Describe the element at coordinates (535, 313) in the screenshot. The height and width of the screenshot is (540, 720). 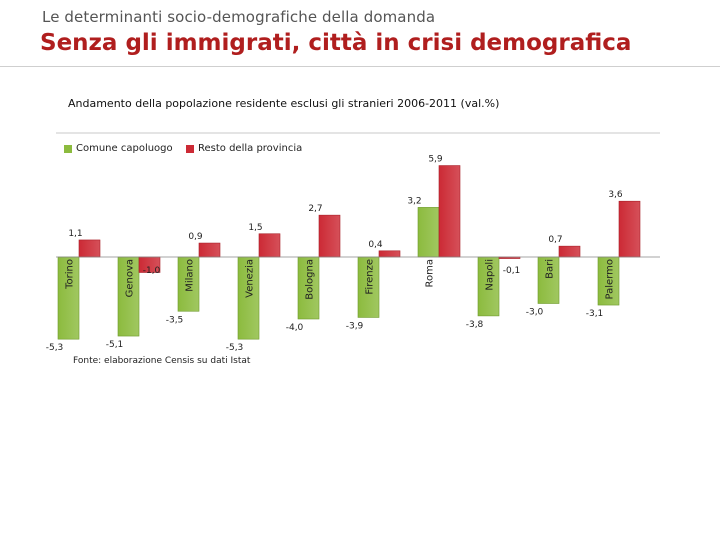
I see `data-label-capoluogo-bari: -3,0` at that location.